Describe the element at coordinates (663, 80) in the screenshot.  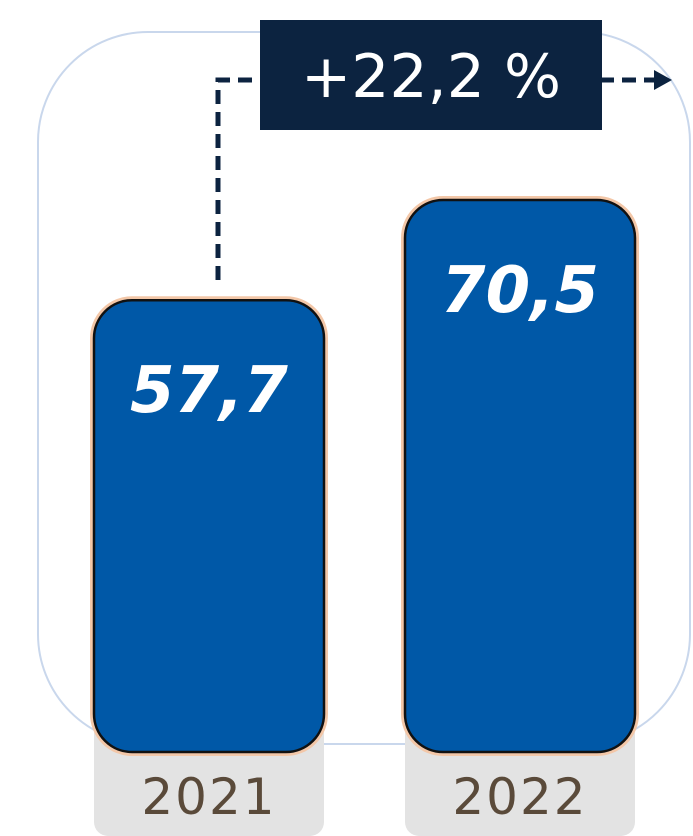
I see `growth-arrow-head` at that location.